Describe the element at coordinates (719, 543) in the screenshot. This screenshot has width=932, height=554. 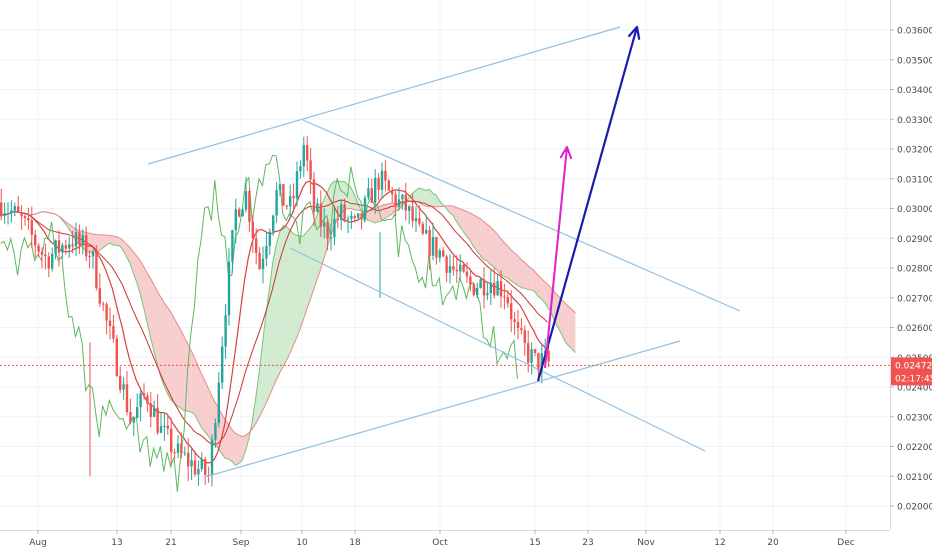
I see `time-tick-label: 12` at that location.